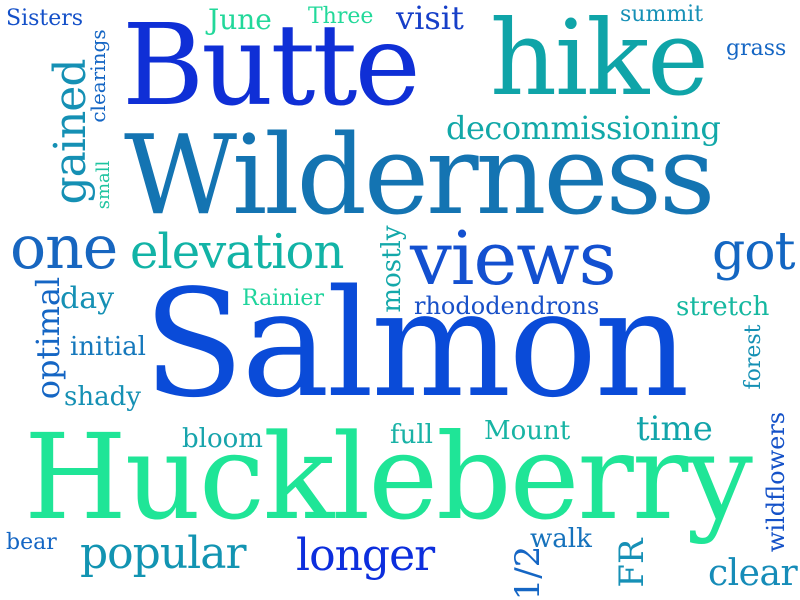  Describe the element at coordinates (753, 357) in the screenshot. I see `word-forest: forest` at that location.